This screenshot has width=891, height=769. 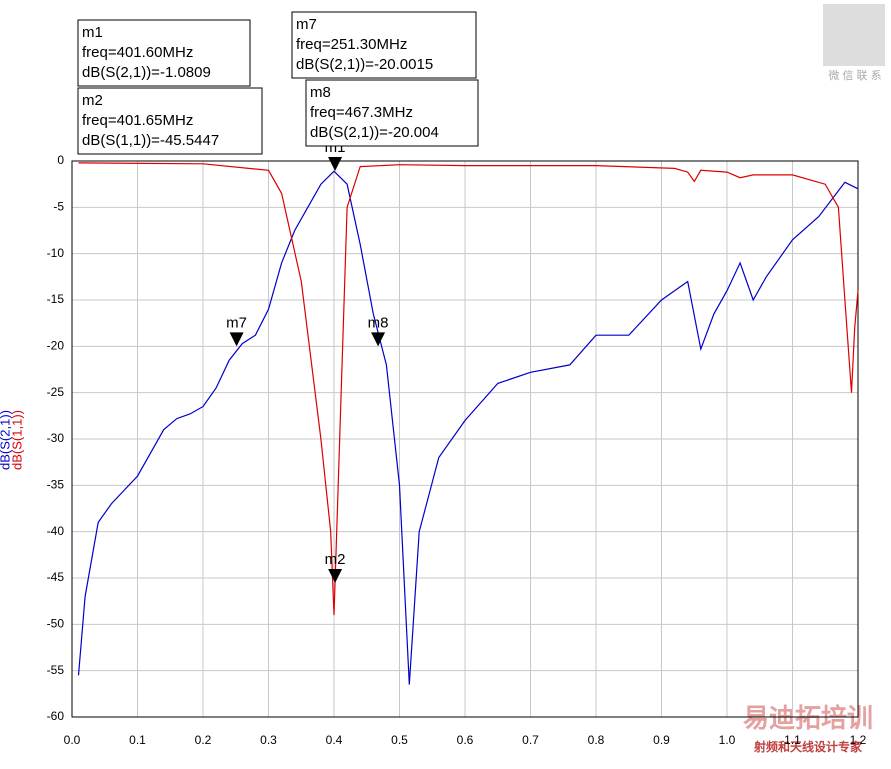 I want to click on x-tick-label: 0.5, so click(x=399, y=740).